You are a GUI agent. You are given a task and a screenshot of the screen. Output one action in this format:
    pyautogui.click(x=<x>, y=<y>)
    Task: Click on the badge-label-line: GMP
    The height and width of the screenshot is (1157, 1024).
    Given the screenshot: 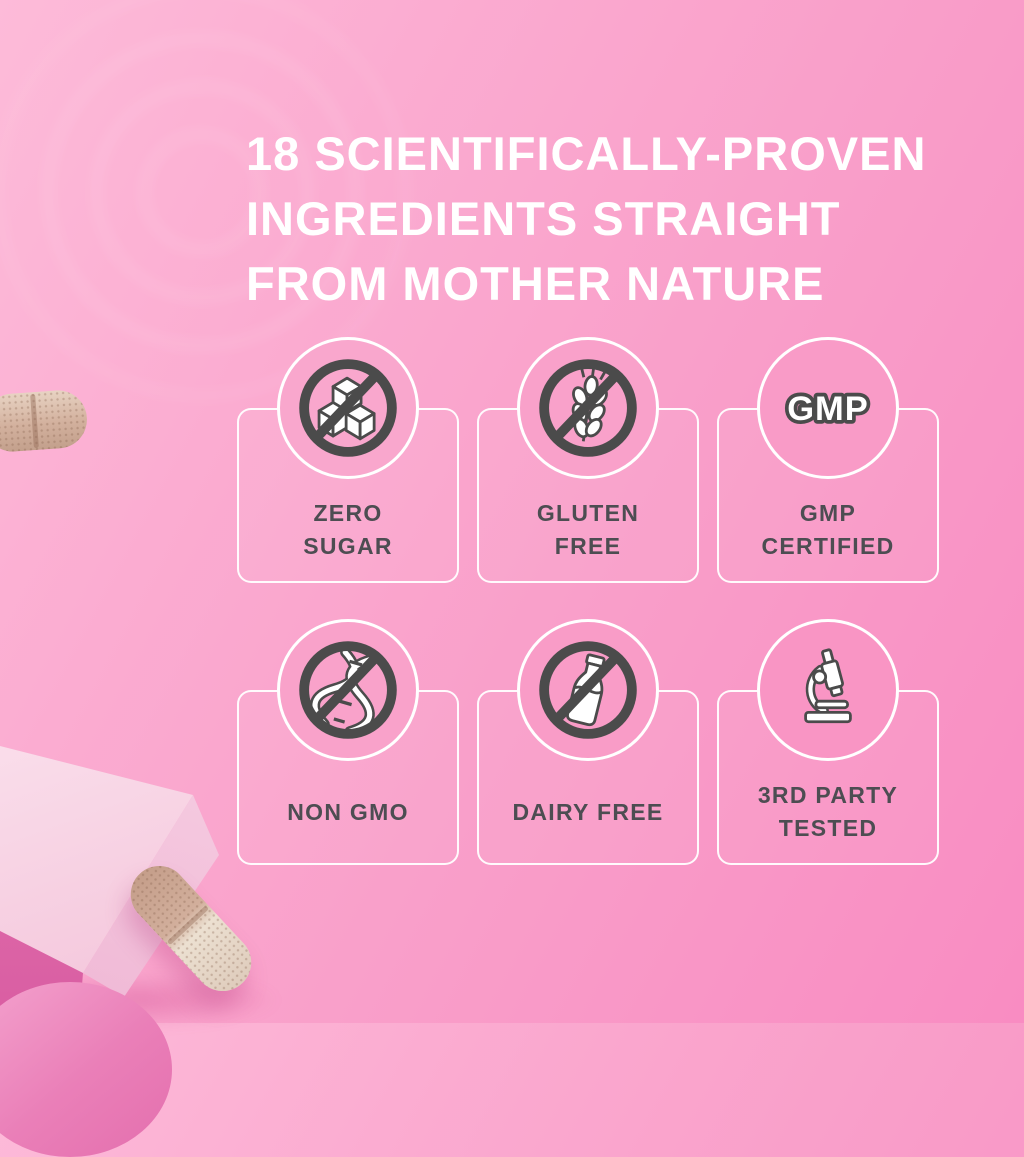 What is the action you would take?
    pyautogui.click(x=828, y=513)
    